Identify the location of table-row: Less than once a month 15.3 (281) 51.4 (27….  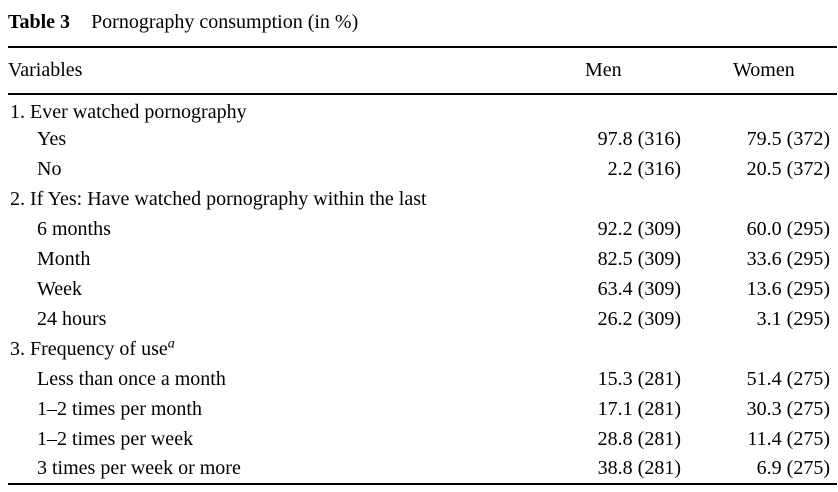
(422, 379).